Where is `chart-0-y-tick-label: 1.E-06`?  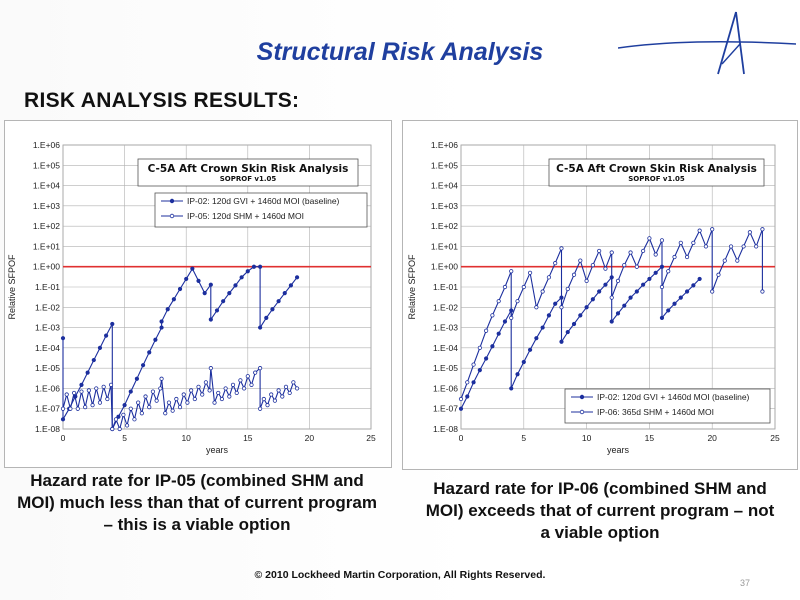
chart-0-y-tick-label: 1.E-06 is located at coordinates (47, 388).